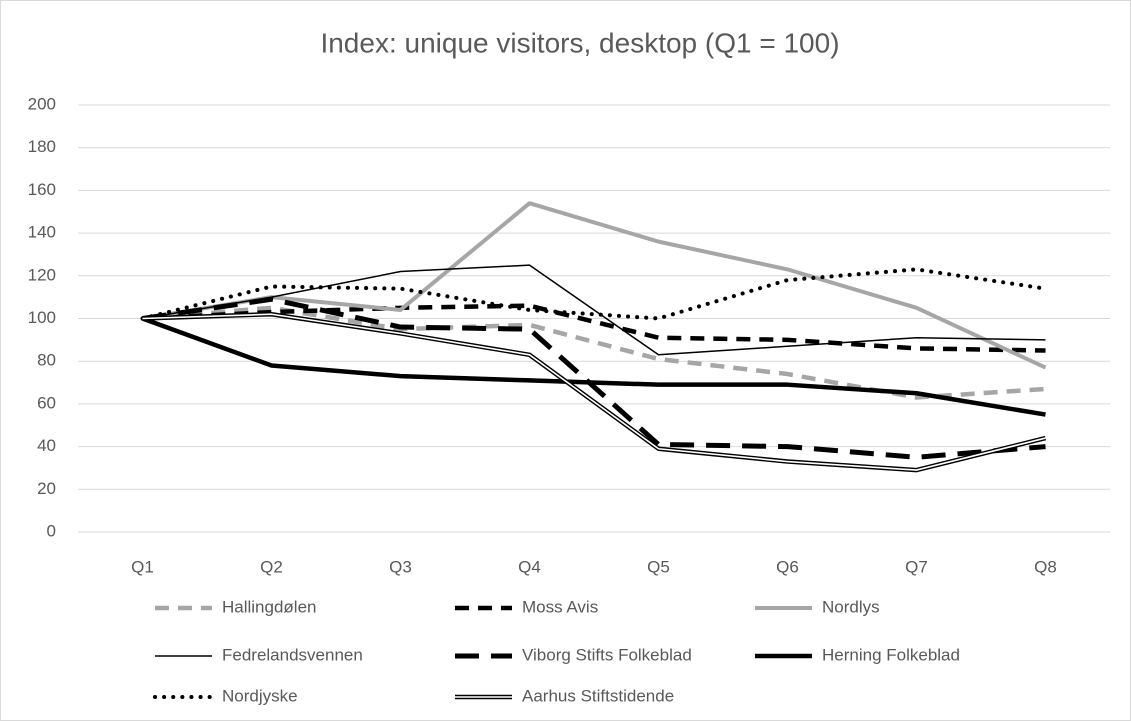  I want to click on x-tick-label: Q7, so click(916, 566).